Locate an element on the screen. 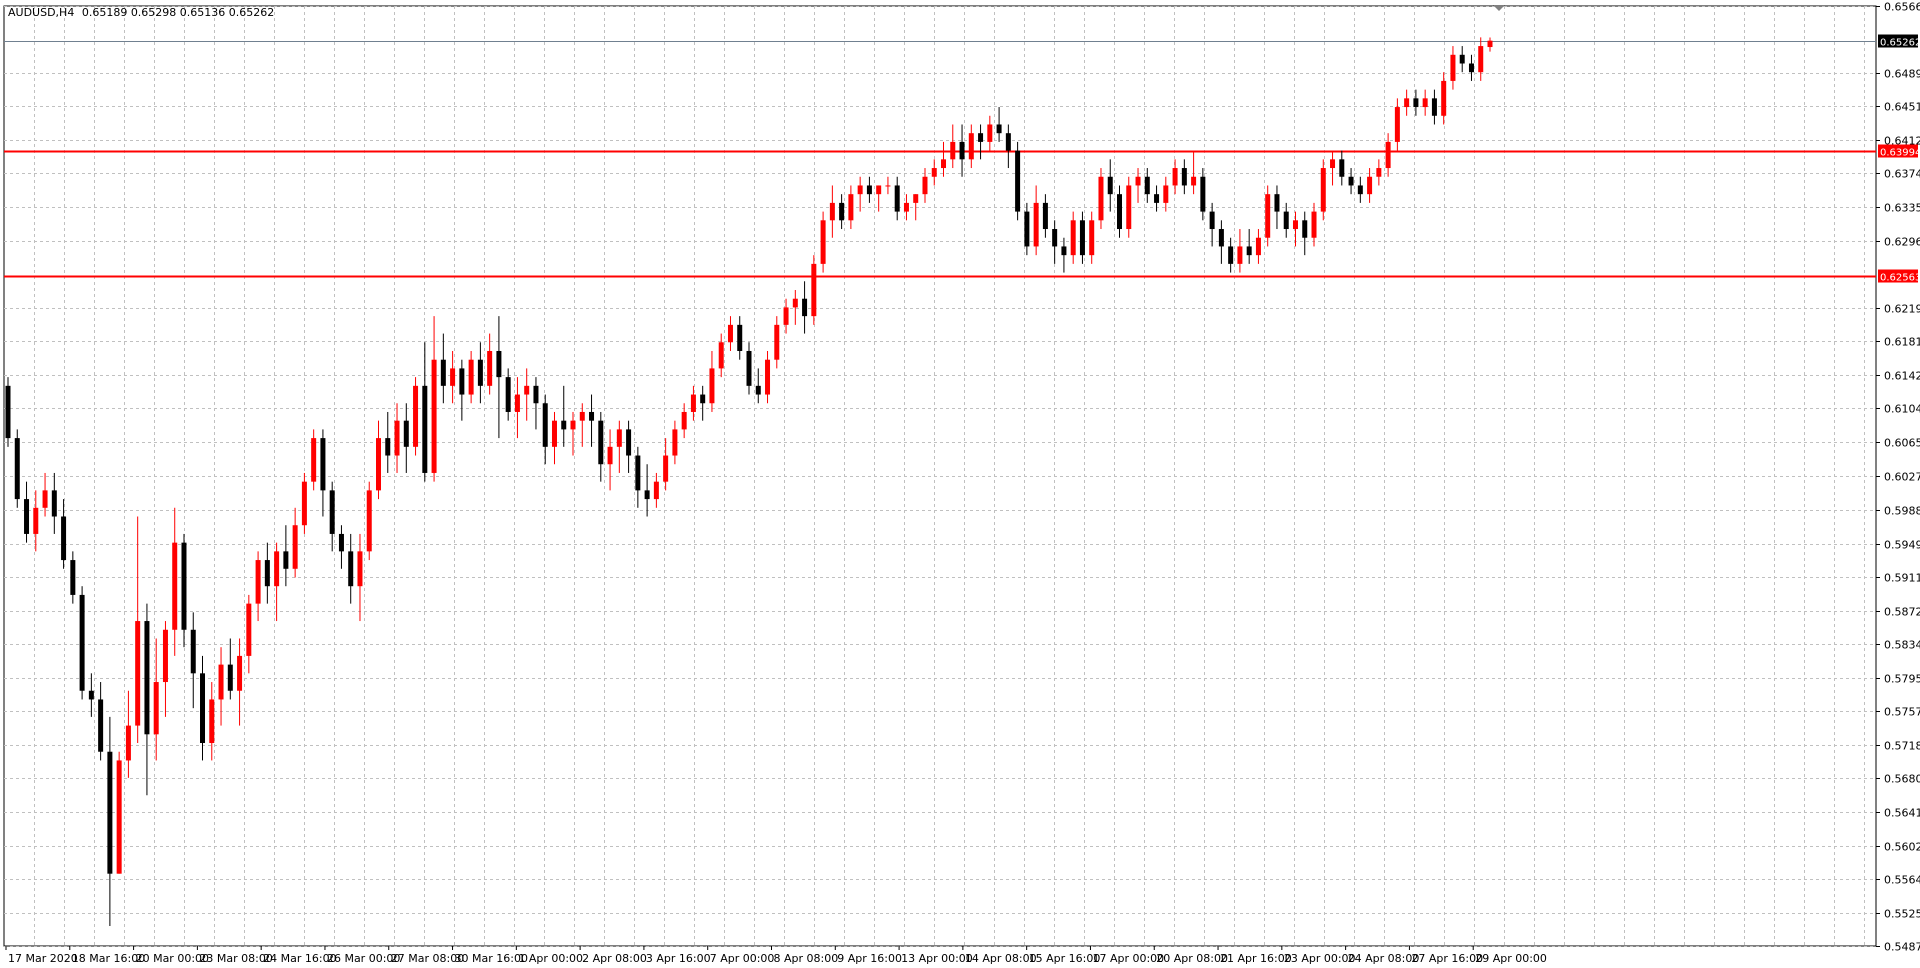 This screenshot has height=968, width=1920. time-tick-label: 24 Mar 16:00 is located at coordinates (299, 958).